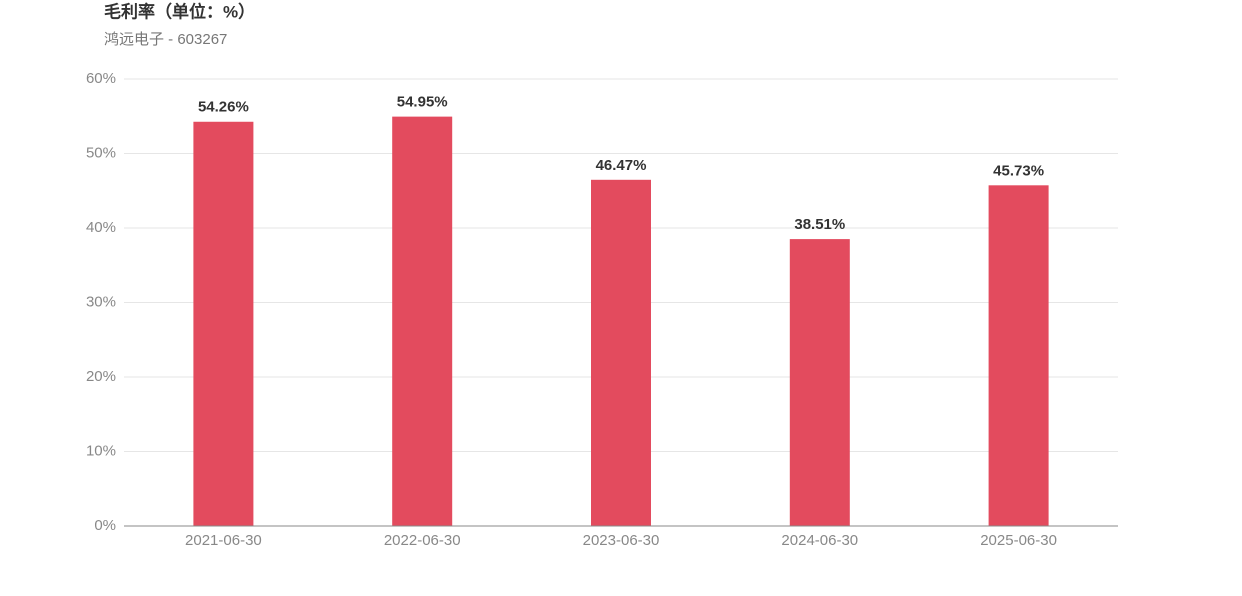  I want to click on chart-subtitle: 鸿远电子 - 603267, so click(165, 39).